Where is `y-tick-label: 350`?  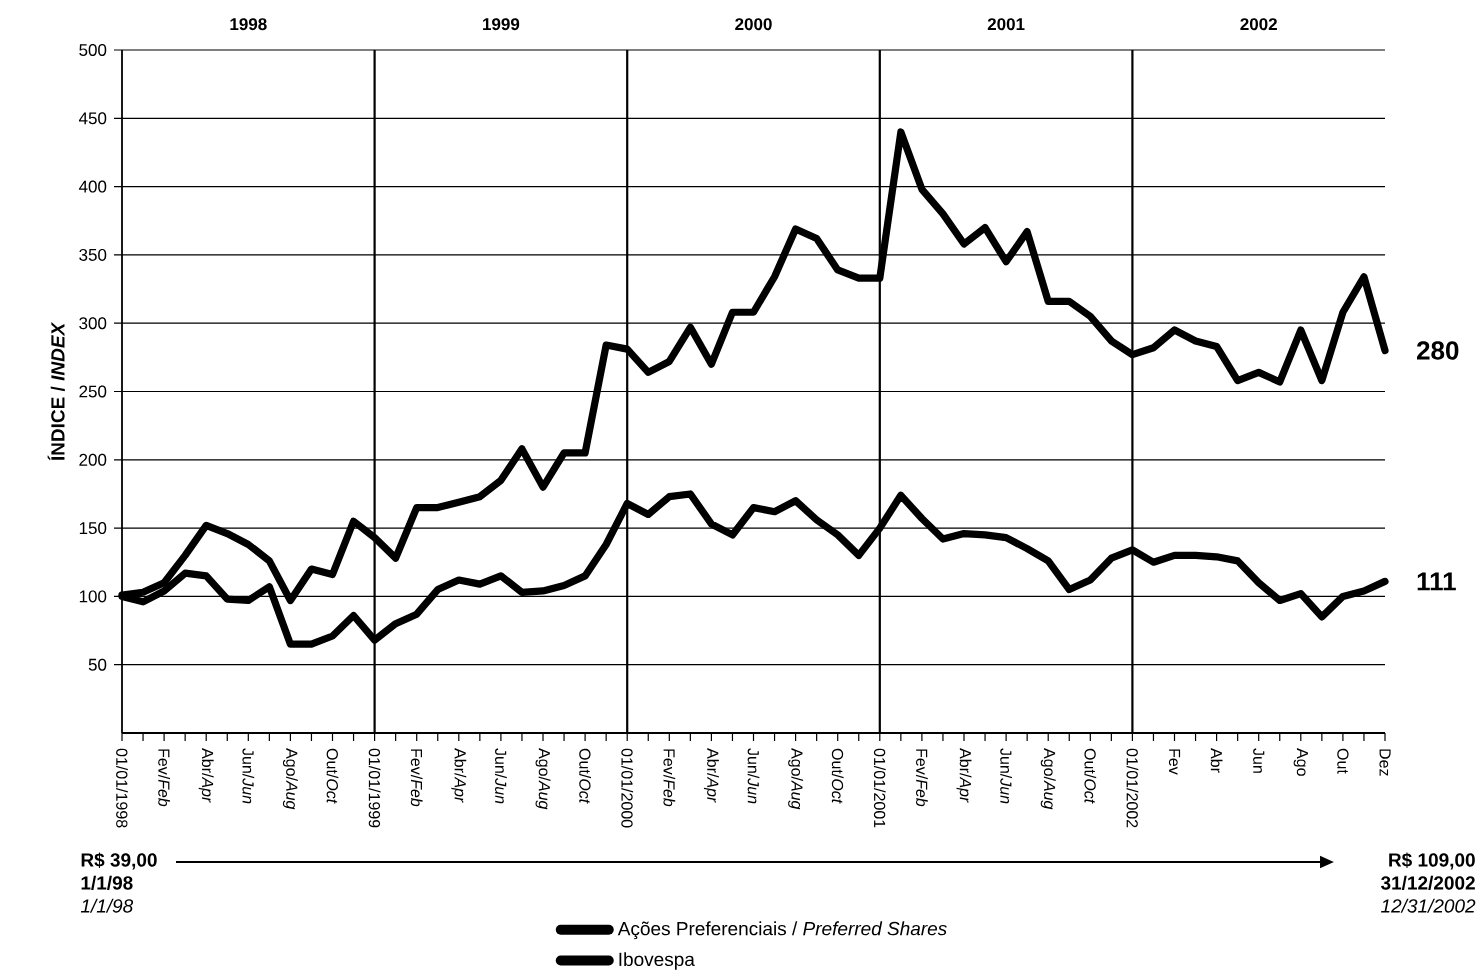
y-tick-label: 350 is located at coordinates (93, 254).